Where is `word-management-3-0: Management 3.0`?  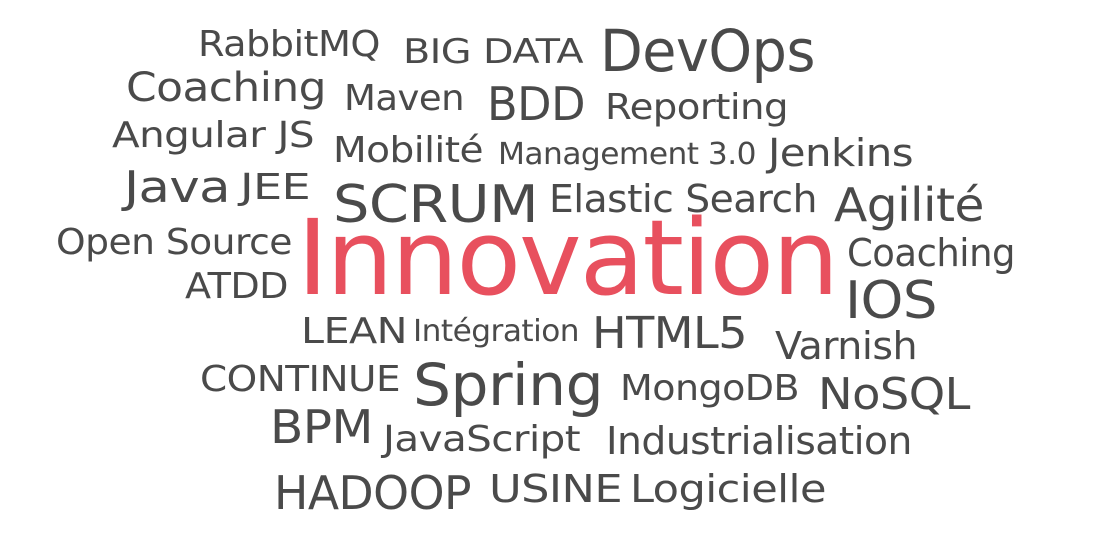
word-management-3-0: Management 3.0 is located at coordinates (627, 154).